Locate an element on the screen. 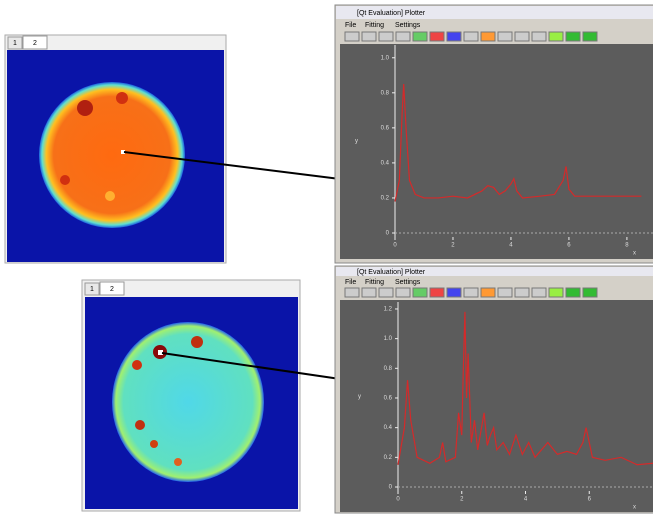 The height and width of the screenshot is (520, 653). y-tick-label: 1.2 is located at coordinates (388, 310).